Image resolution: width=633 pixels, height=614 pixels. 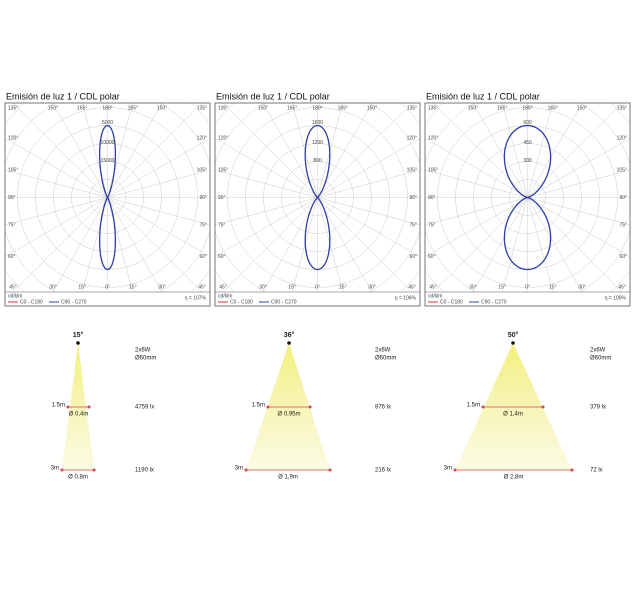 What do you see at coordinates (144, 408) in the screenshot?
I see `lux-label: 4759 lx` at bounding box center [144, 408].